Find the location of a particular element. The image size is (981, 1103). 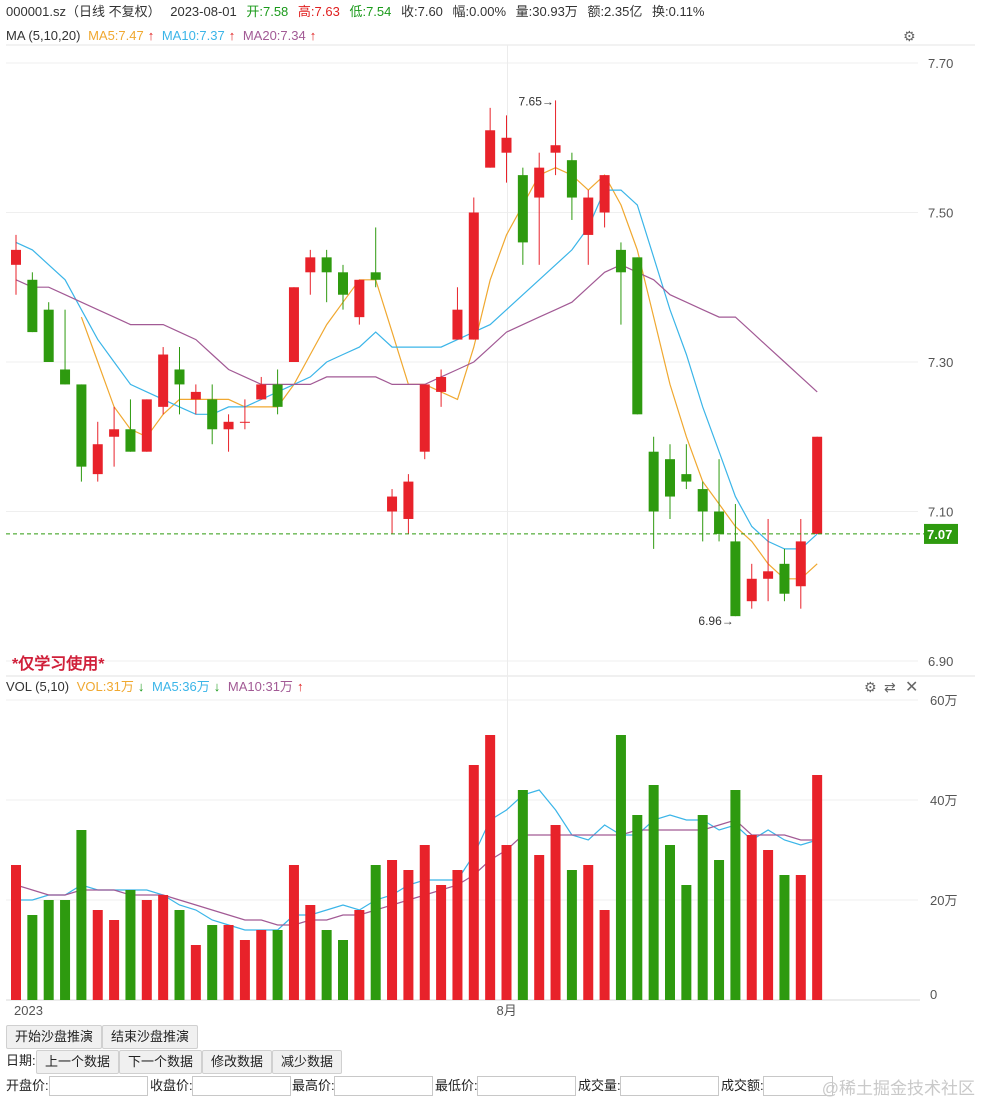

price-tick-label: 6.90 is located at coordinates (940, 661).